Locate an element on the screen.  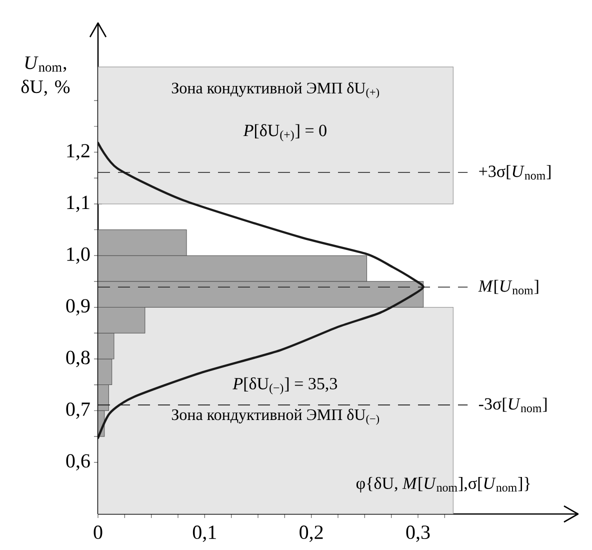
ref-line-label: +3σ[U$_{nom}$] is located at coordinates (515, 172).